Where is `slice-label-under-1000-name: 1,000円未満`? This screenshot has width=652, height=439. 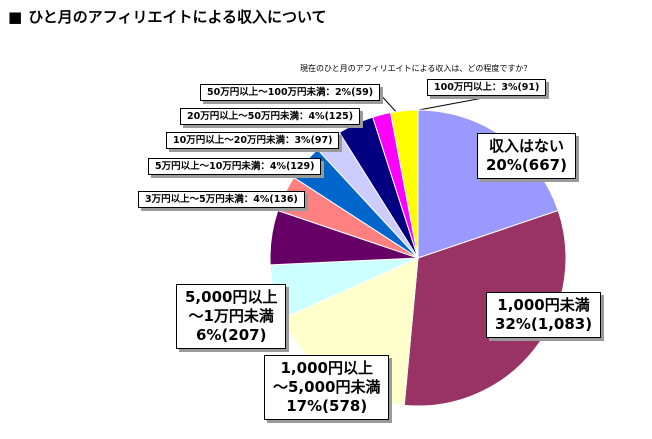
slice-label-under-1000-name: 1,000円未満 is located at coordinates (543, 305).